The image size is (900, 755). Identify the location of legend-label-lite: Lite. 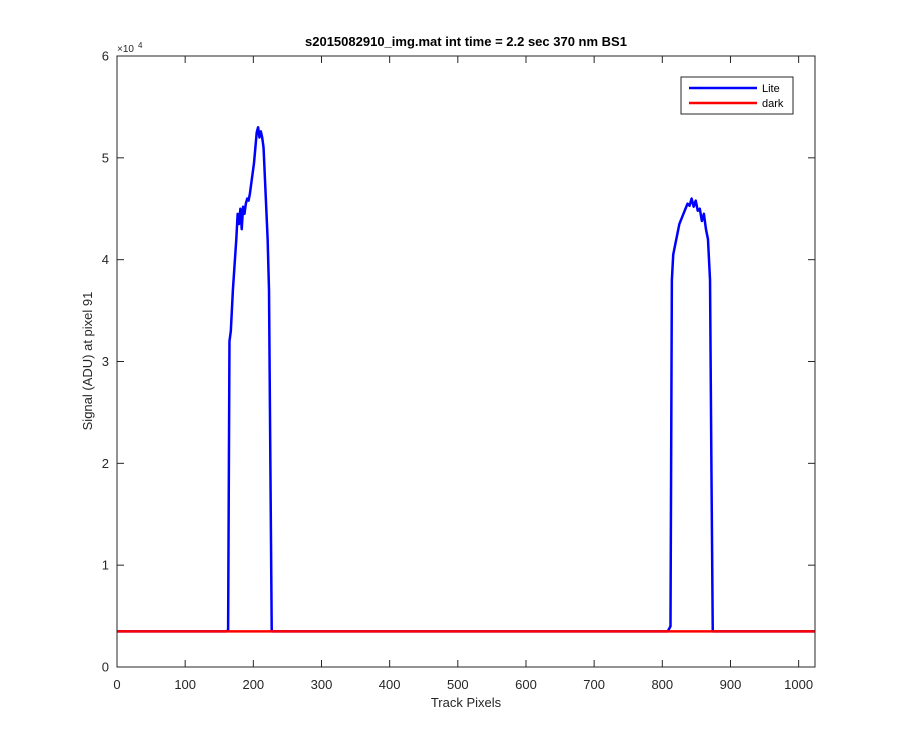
(771, 89).